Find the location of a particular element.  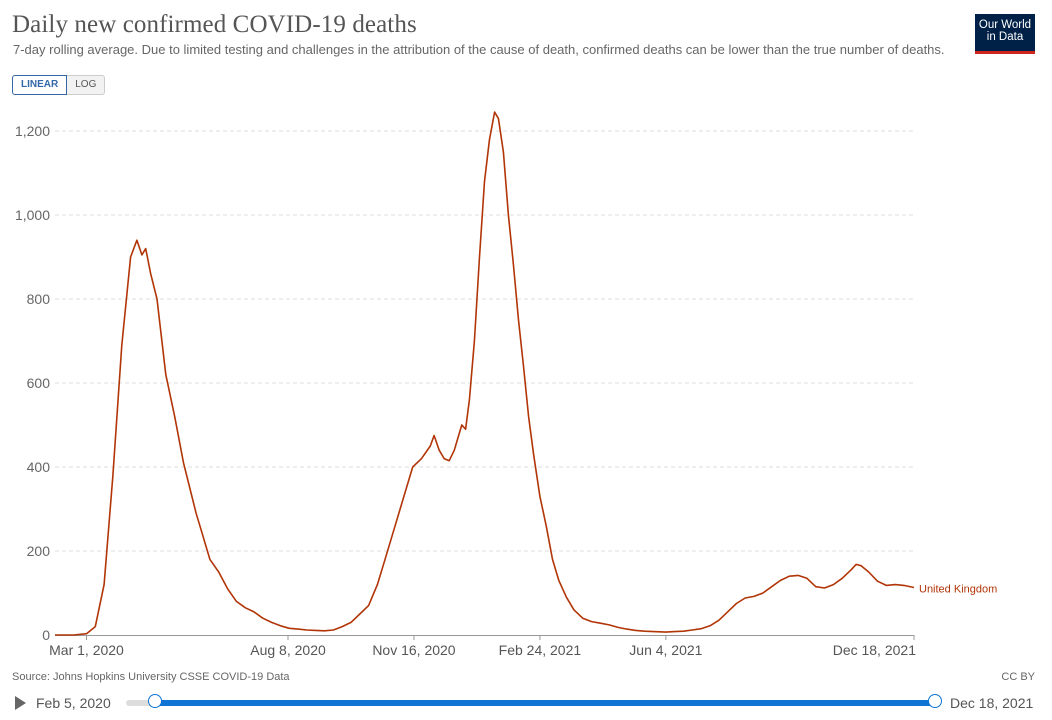

y-tick-label: 800 is located at coordinates (39, 299).